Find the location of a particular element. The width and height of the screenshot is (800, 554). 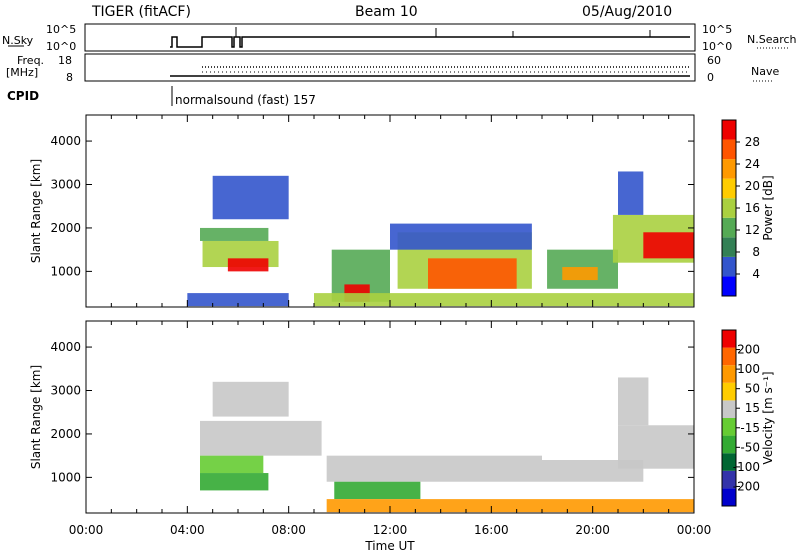

colorbar-label: Velocity [m s⁻¹] is located at coordinates (768, 417).